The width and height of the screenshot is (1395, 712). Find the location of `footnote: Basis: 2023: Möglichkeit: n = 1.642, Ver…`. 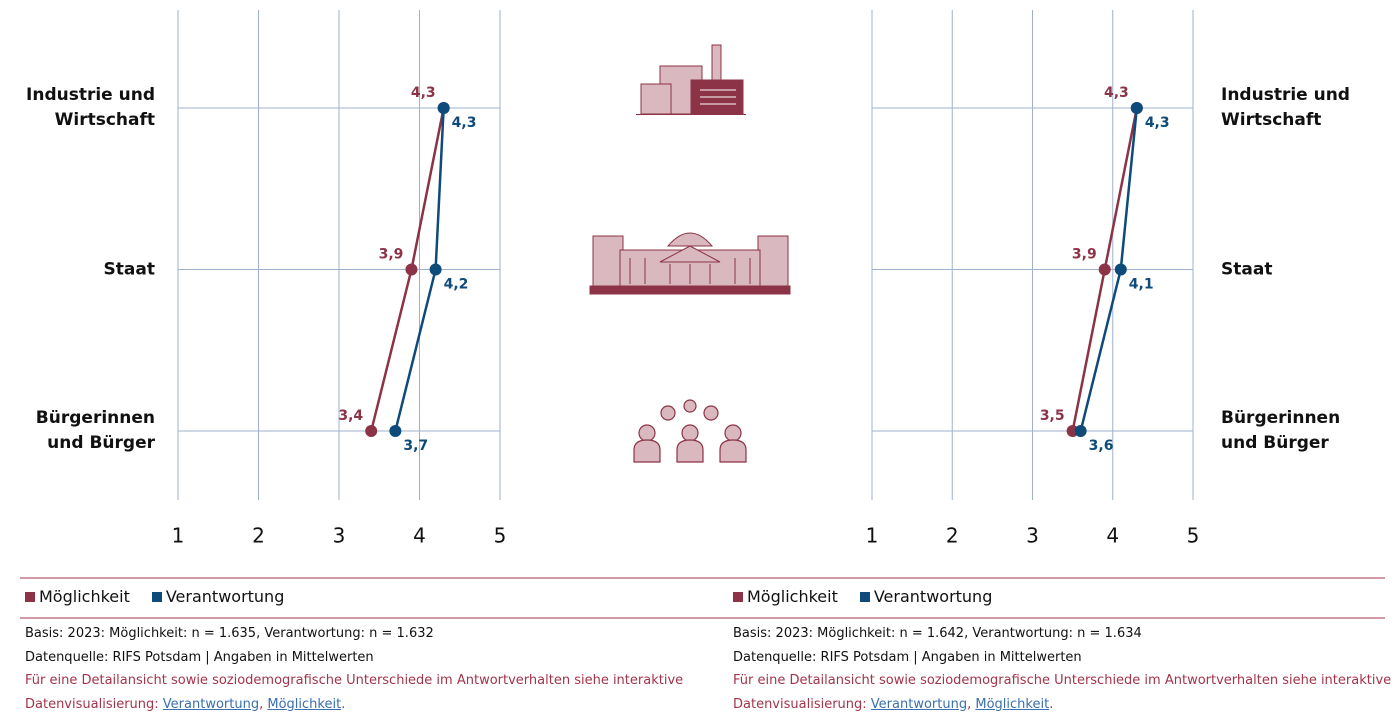

footnote: Basis: 2023: Möglichkeit: n = 1.642, Ver… is located at coordinates (1063, 667).